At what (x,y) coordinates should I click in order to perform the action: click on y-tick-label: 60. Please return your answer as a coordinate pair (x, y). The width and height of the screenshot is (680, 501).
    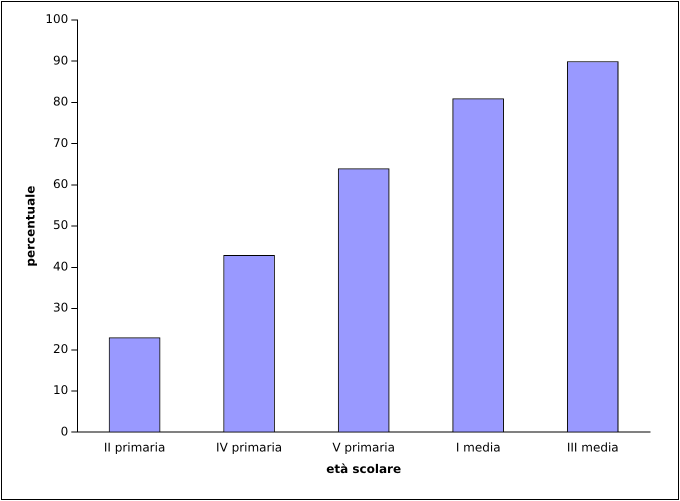
    Looking at the image, I should click on (60, 184).